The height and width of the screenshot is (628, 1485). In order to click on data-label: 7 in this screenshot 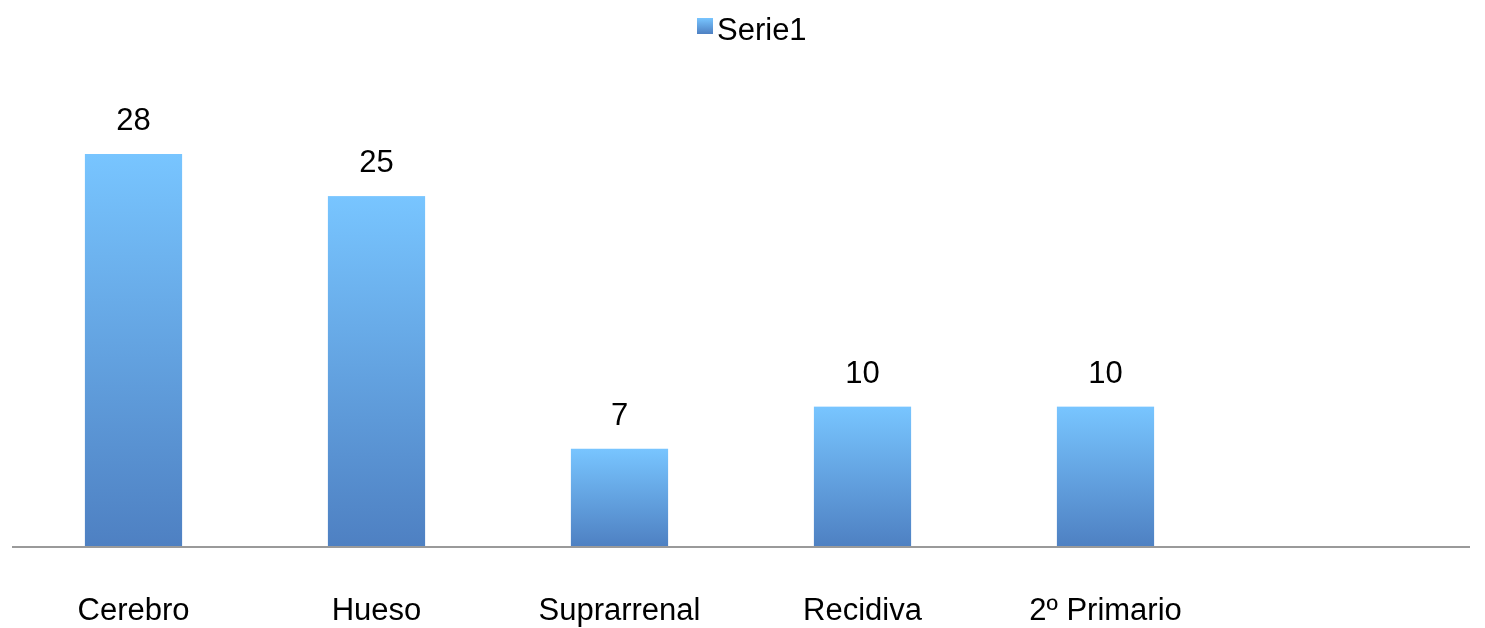, I will do `click(619, 414)`.